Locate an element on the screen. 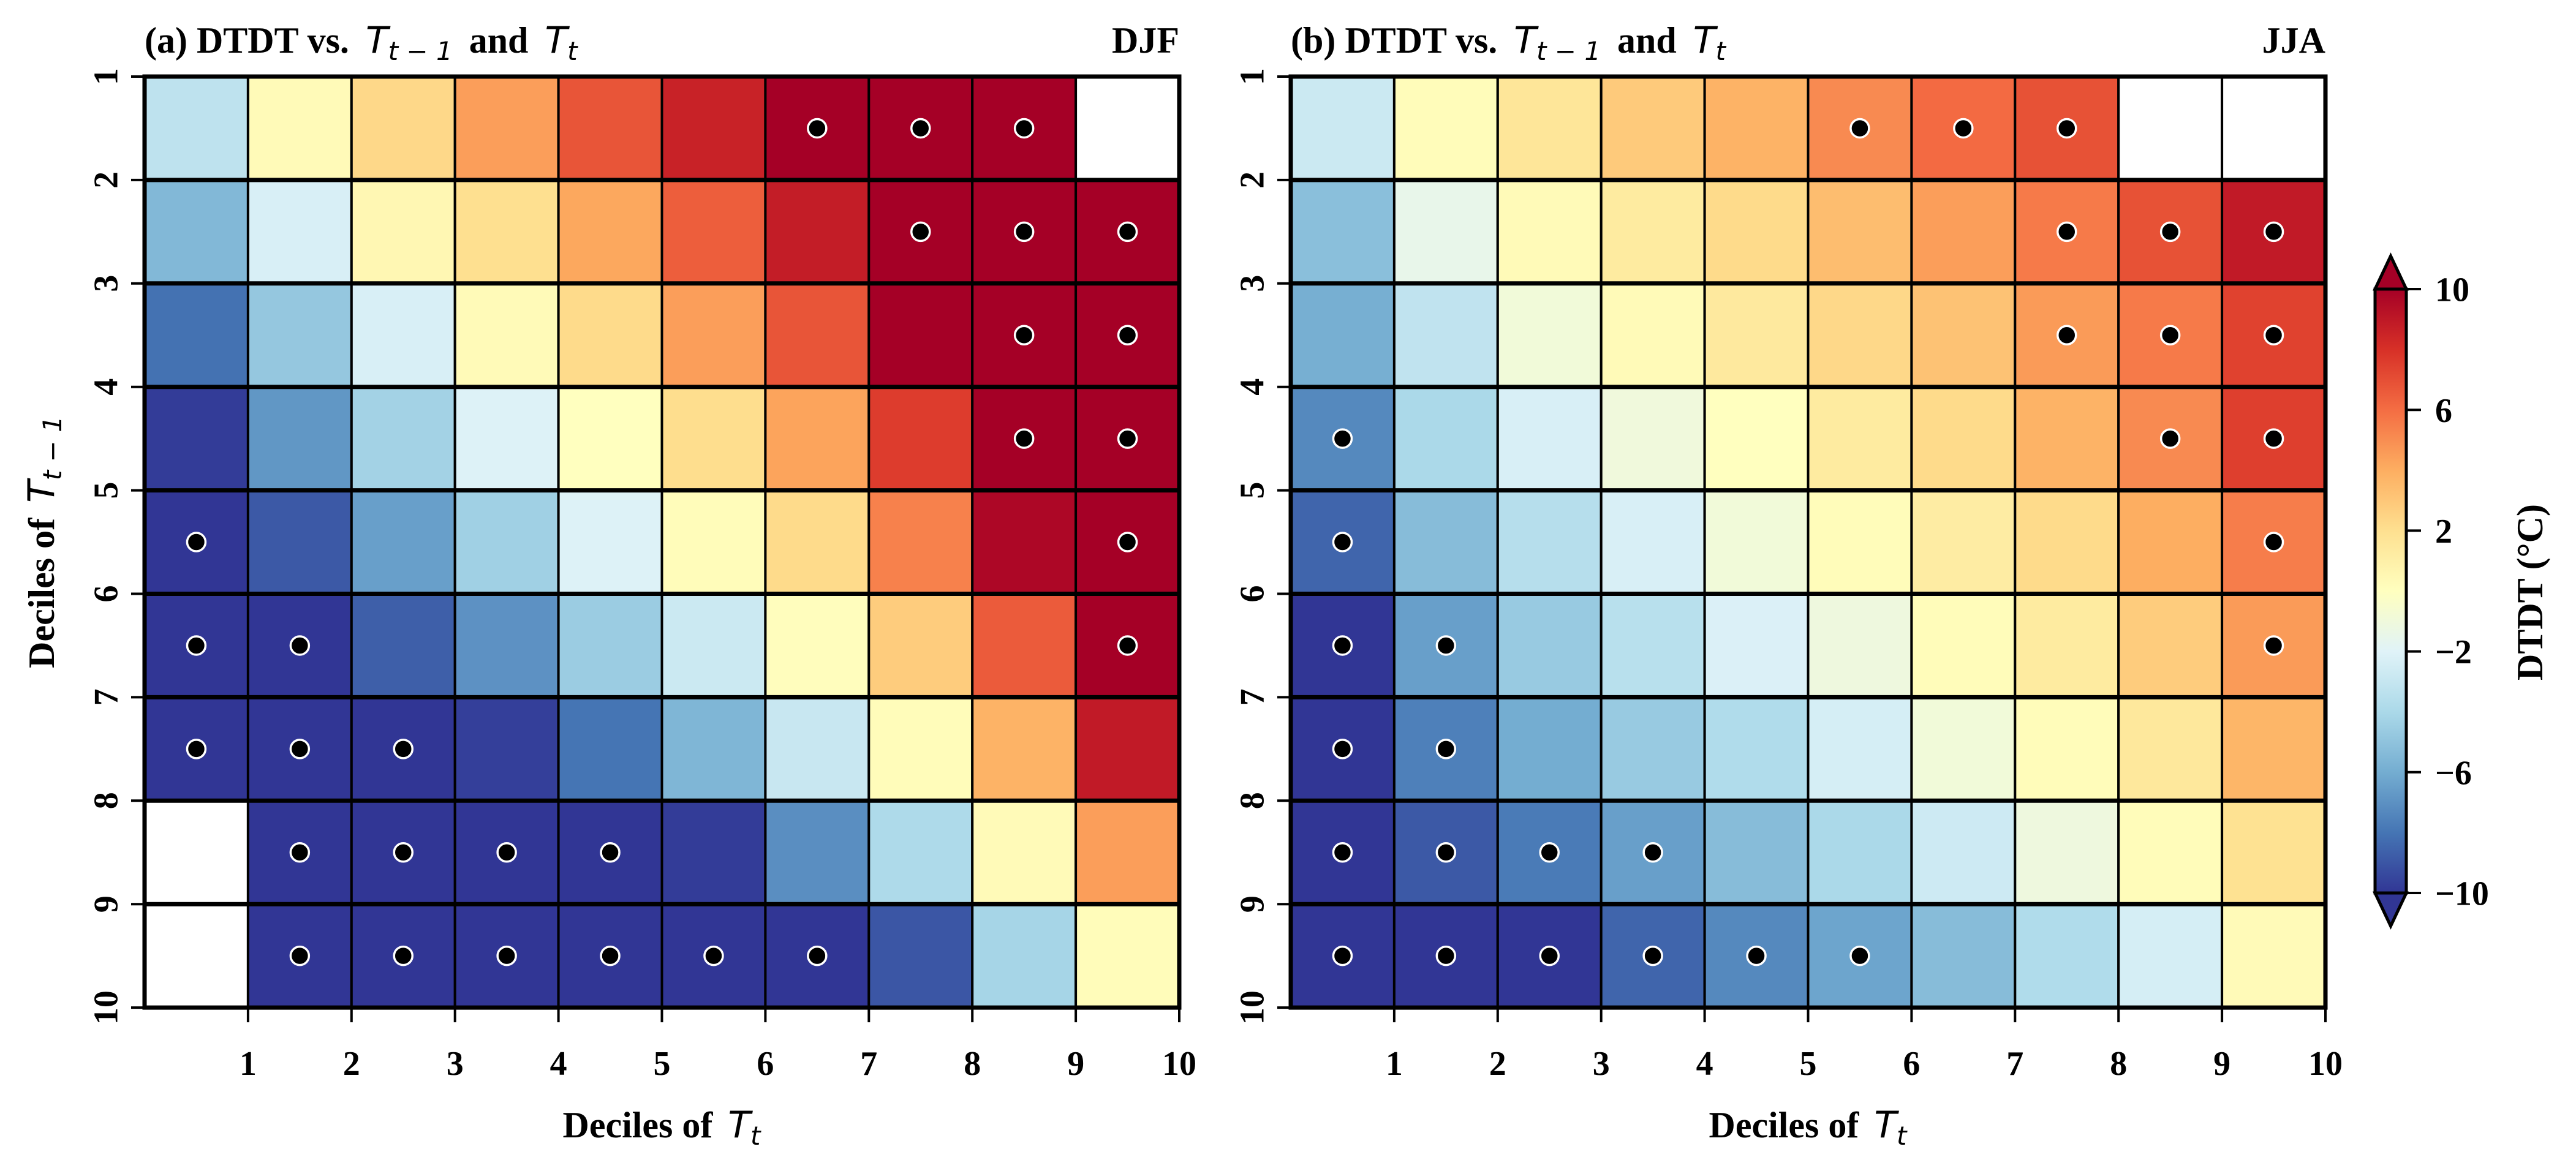 This screenshot has height=1149, width=2576. panel-a-season: DJF is located at coordinates (1145, 40).